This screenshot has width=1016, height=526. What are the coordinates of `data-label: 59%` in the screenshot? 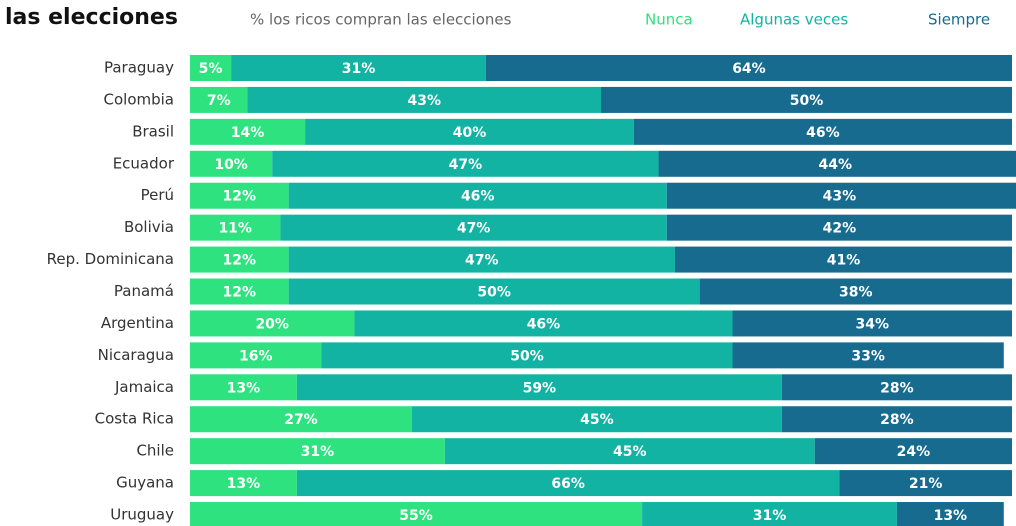 It's located at (540, 388).